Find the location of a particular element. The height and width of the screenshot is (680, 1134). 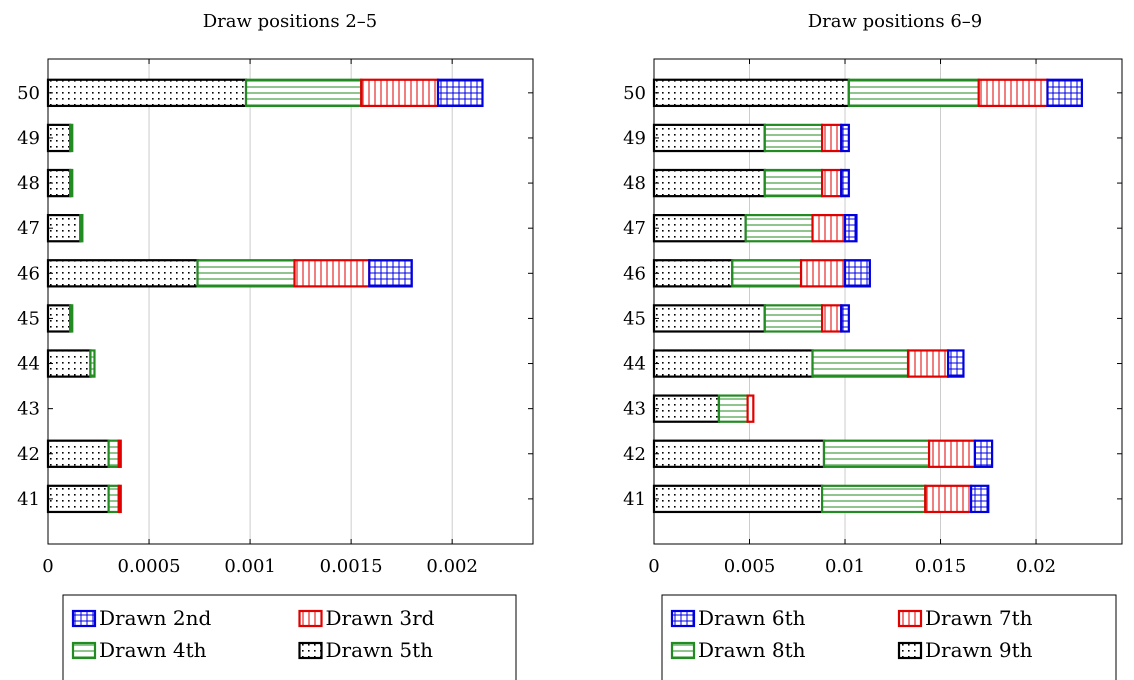

left-ytick-label: 48 is located at coordinates (28, 183).